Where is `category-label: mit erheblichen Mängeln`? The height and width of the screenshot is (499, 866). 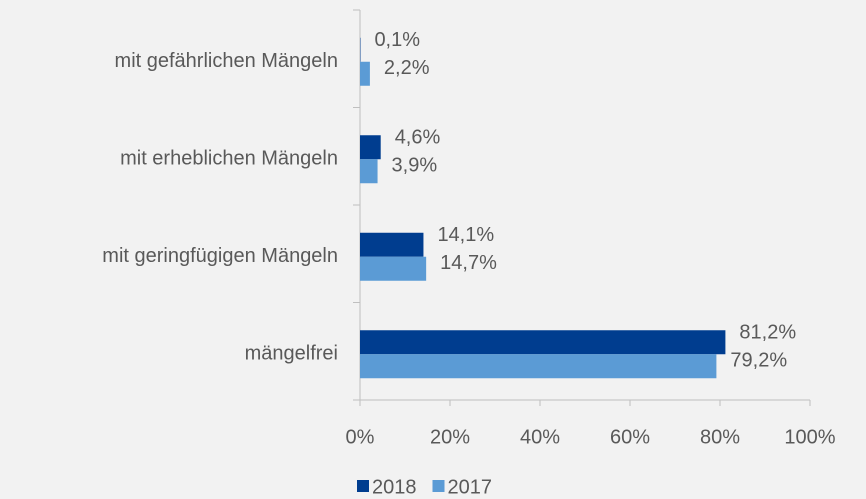
category-label: mit erheblichen Mängeln is located at coordinates (229, 159).